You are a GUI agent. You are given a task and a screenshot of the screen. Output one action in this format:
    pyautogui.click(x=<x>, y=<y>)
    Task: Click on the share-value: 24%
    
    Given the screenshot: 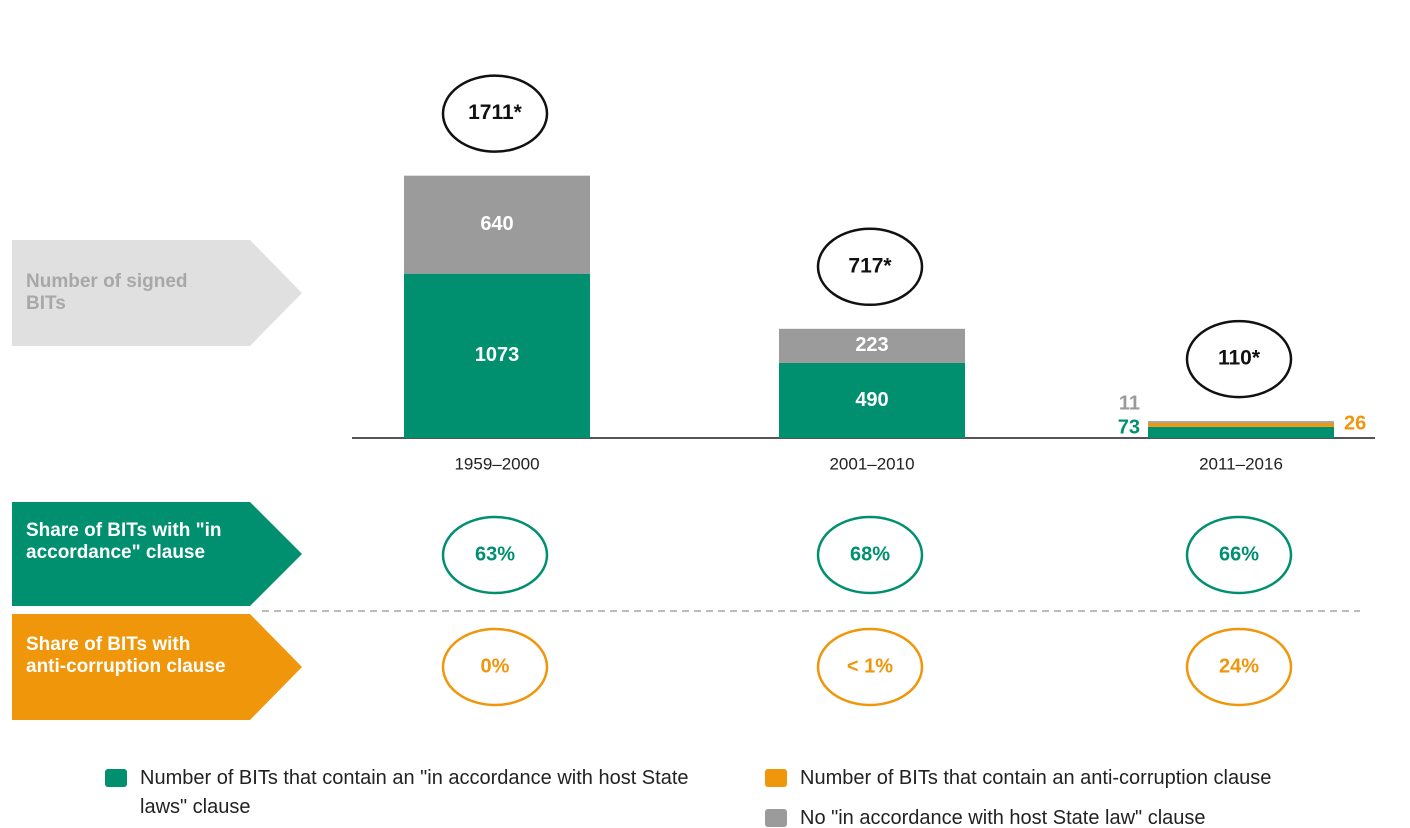 What is the action you would take?
    pyautogui.click(x=1239, y=666)
    